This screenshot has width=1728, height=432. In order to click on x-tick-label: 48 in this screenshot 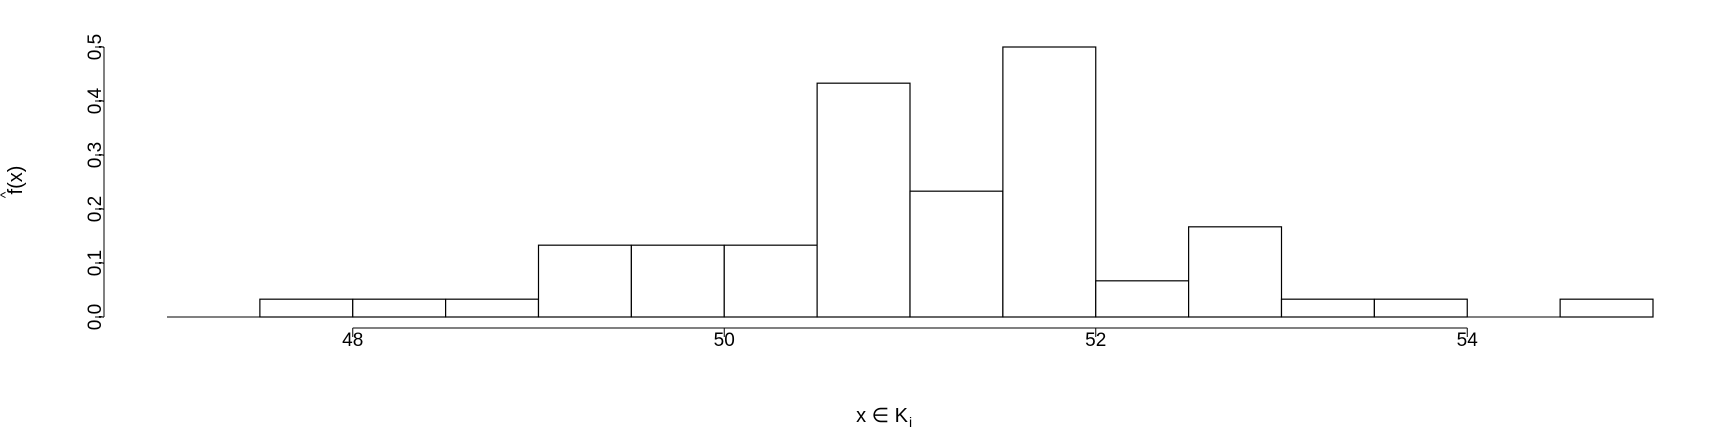, I will do `click(352, 340)`.